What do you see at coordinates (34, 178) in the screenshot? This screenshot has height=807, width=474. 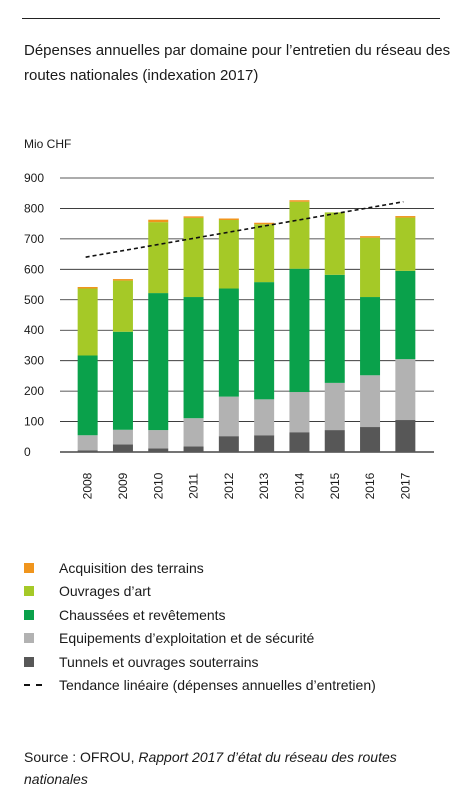 I see `y-tick-label: 900` at bounding box center [34, 178].